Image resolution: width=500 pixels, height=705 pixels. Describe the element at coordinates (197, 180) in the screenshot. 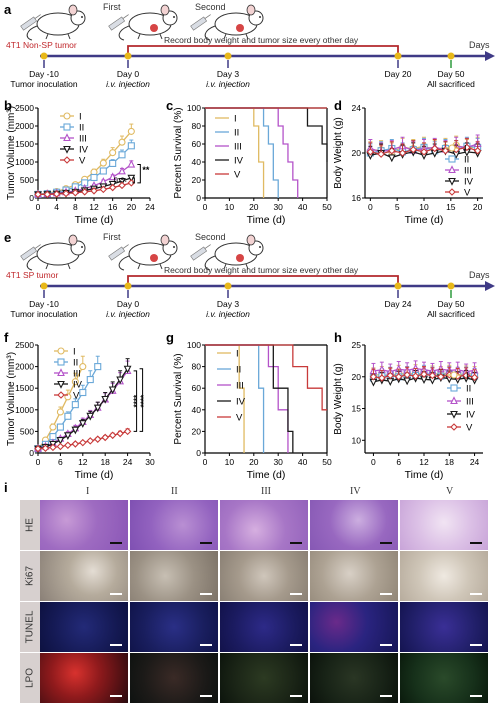

I see `y-tick-label: 20` at that location.